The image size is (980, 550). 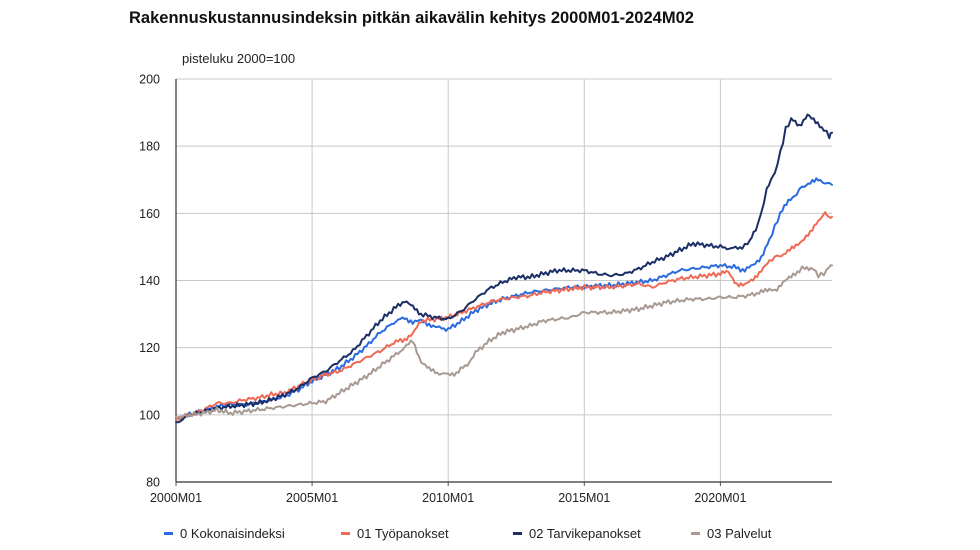 I want to click on x-tick-label: 2010M01, so click(x=448, y=498).